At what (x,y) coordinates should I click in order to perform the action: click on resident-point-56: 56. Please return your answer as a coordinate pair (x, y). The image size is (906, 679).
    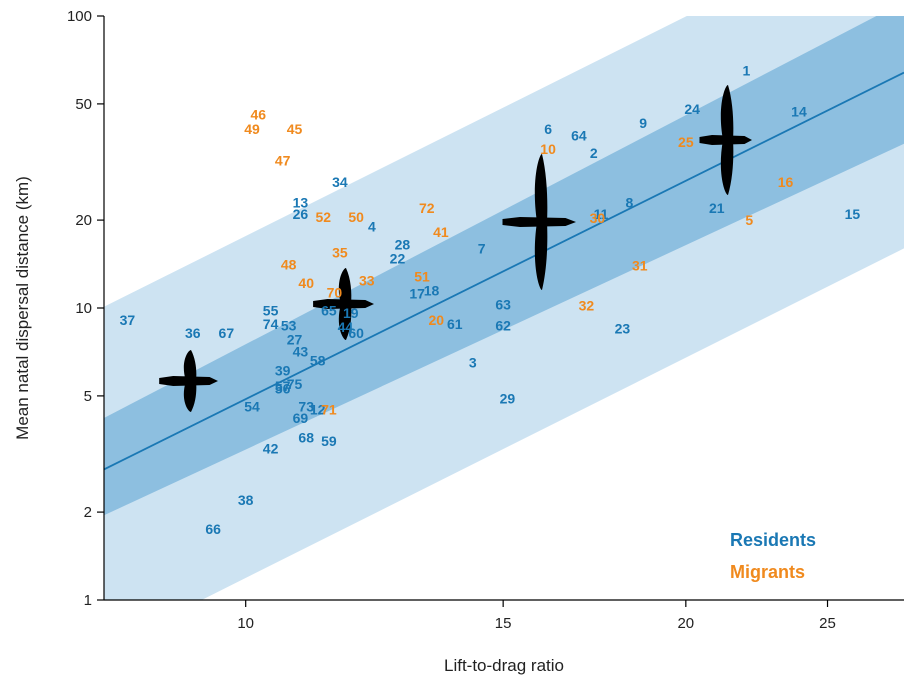
    Looking at the image, I should click on (283, 389).